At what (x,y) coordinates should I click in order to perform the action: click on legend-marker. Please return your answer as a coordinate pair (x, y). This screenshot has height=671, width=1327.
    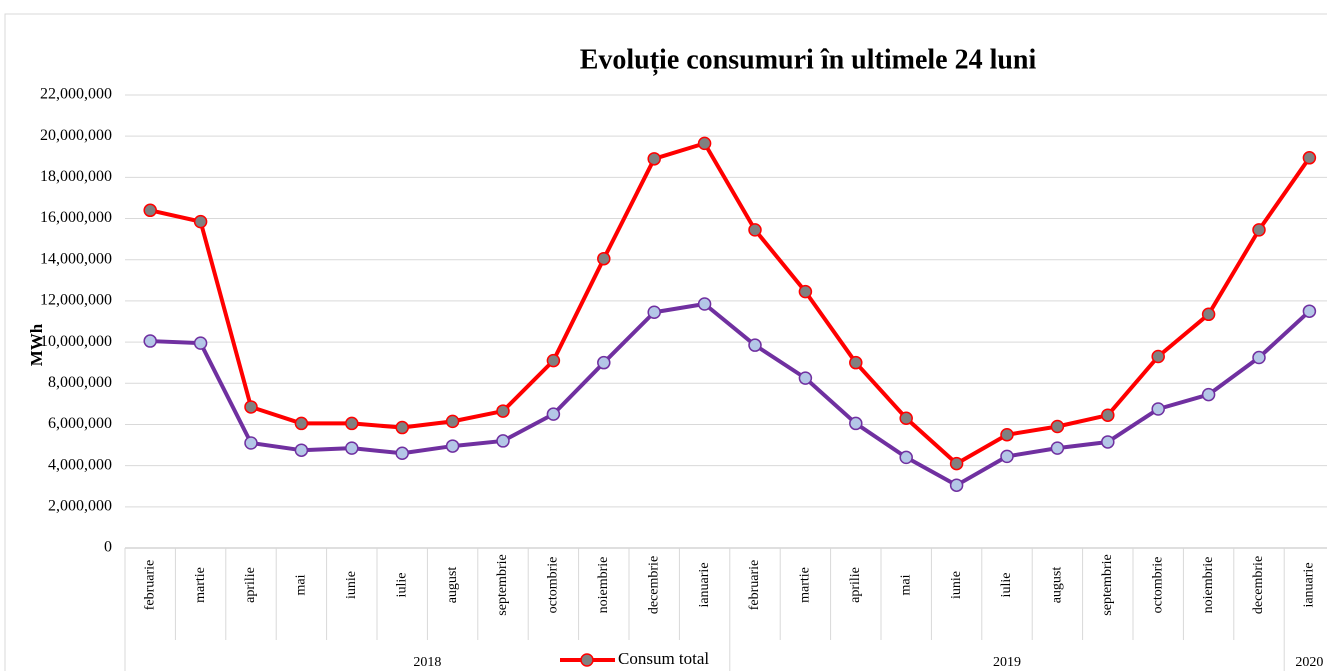
    Looking at the image, I should click on (587, 660).